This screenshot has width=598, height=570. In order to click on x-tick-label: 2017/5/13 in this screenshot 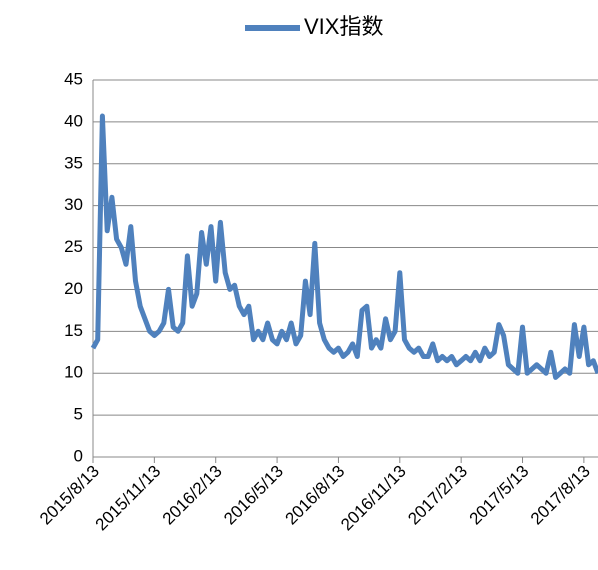, I will do `click(499, 495)`.